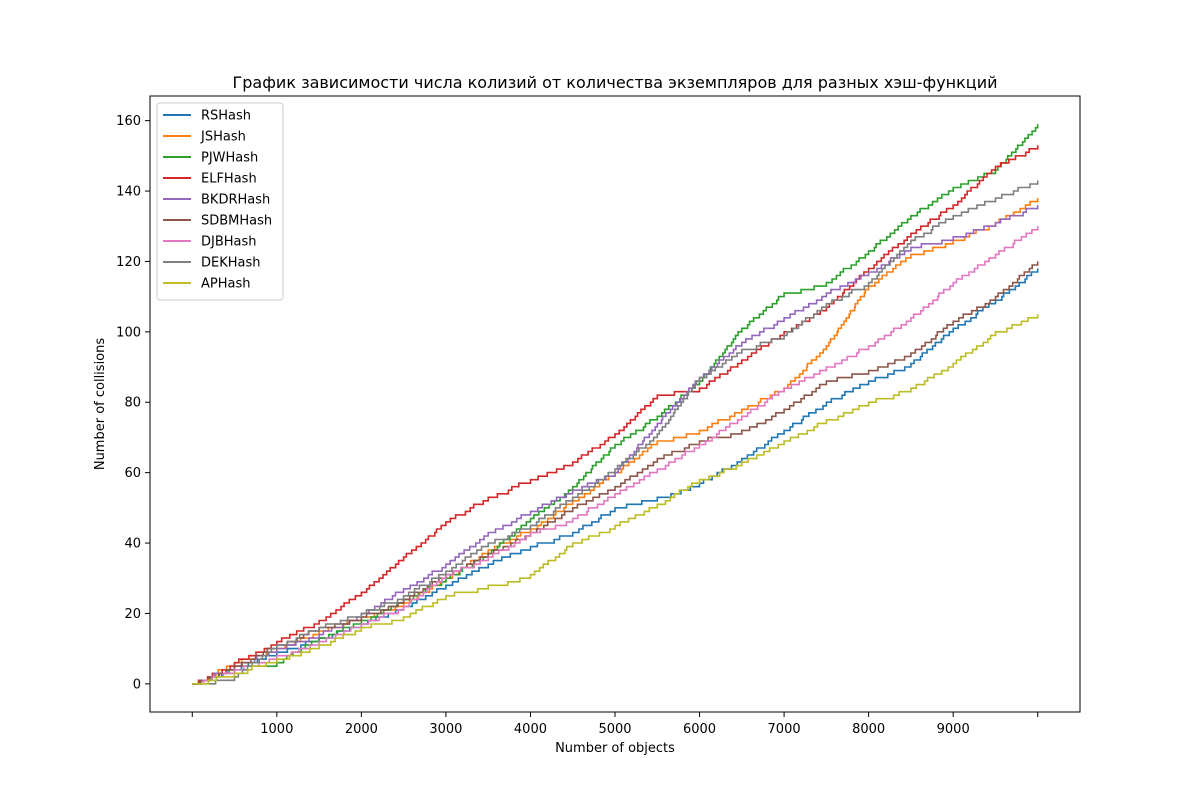 The height and width of the screenshot is (804, 1200). What do you see at coordinates (128, 121) in the screenshot?
I see `y-tick-label: 160` at bounding box center [128, 121].